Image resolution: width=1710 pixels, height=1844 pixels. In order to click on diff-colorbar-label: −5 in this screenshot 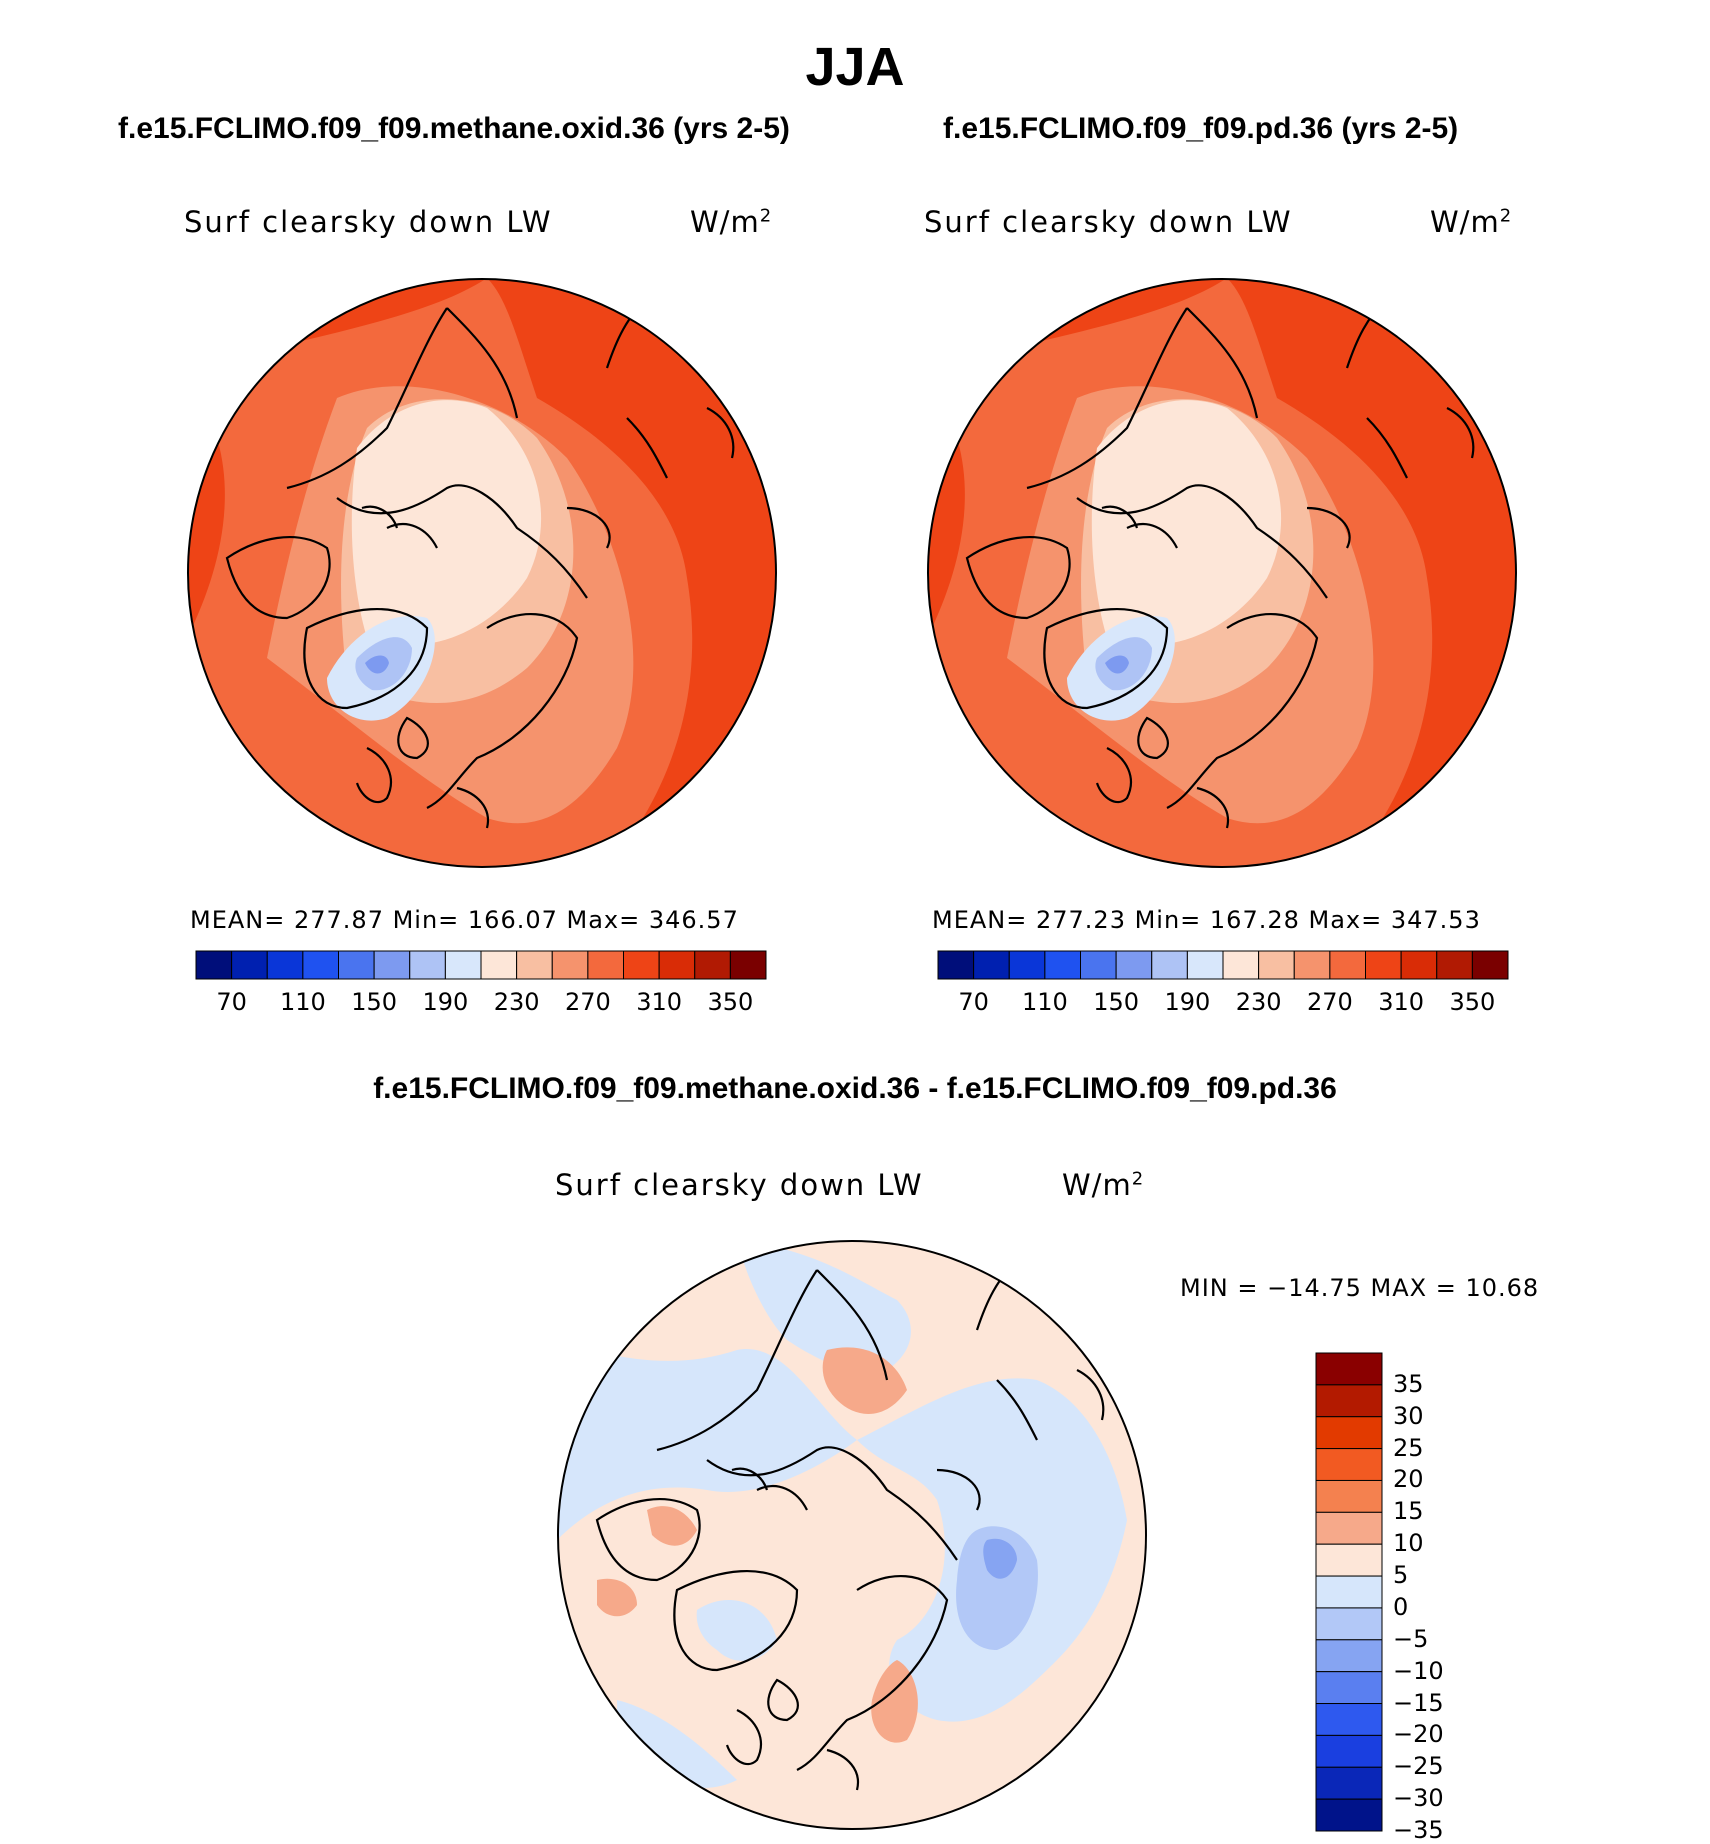, I will do `click(1411, 1638)`.